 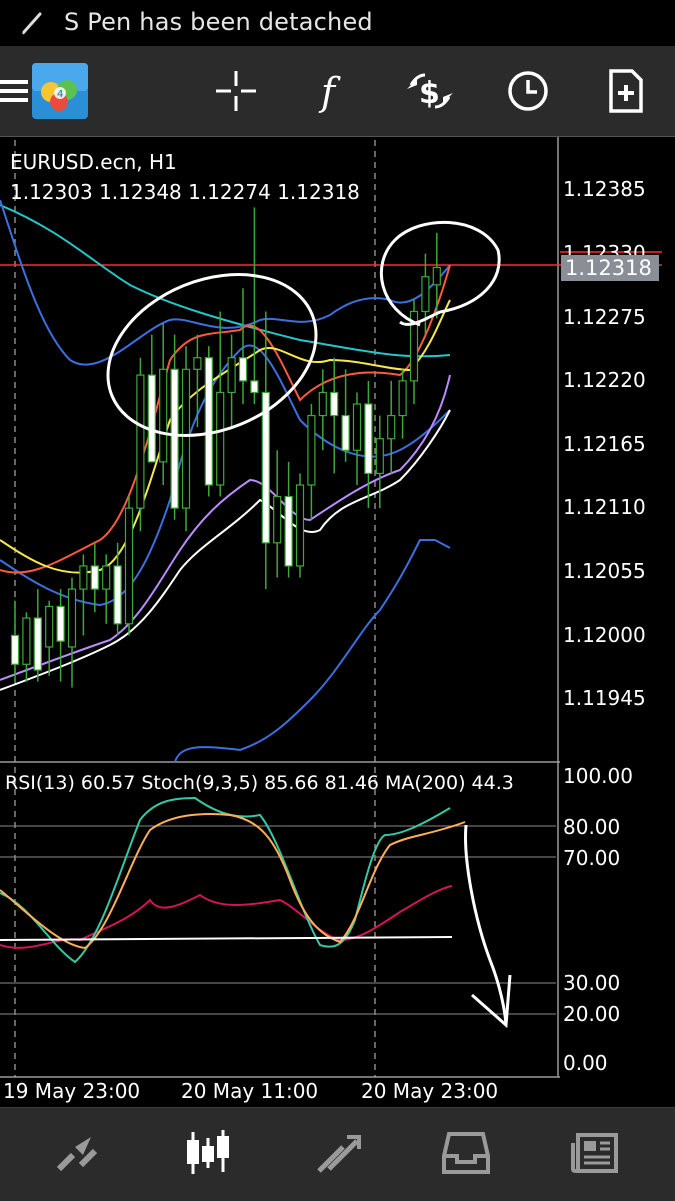 I want to click on bottom-nav, so click(x=337, y=1154).